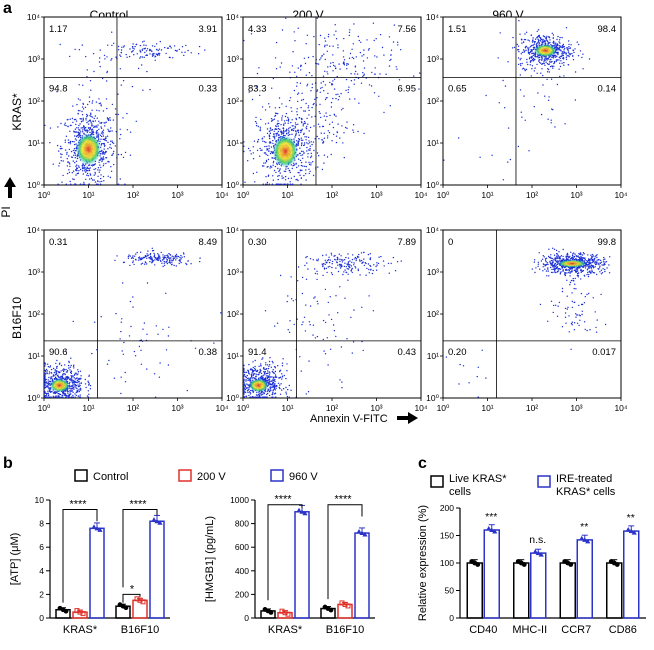  I want to click on x-tick-label: 10¹, so click(487, 408).